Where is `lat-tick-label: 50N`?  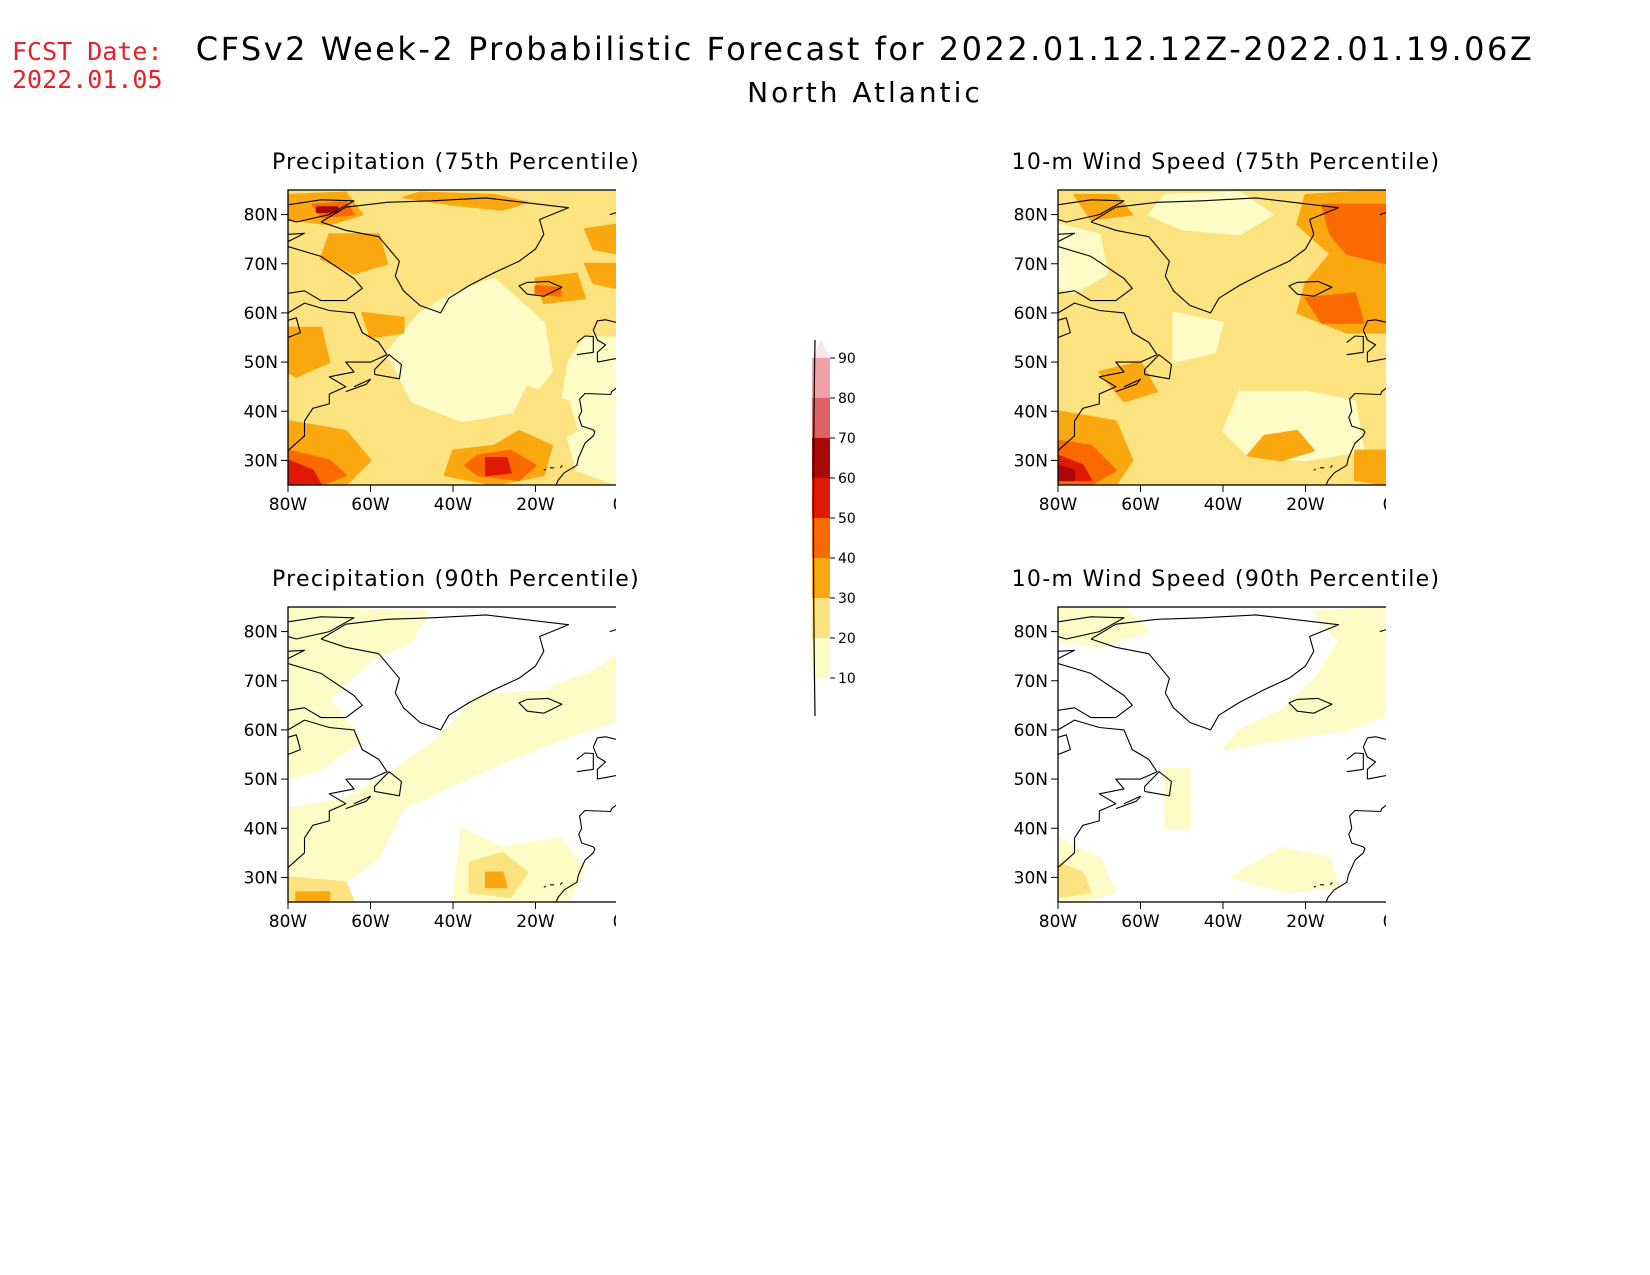 lat-tick-label: 50N is located at coordinates (1031, 780).